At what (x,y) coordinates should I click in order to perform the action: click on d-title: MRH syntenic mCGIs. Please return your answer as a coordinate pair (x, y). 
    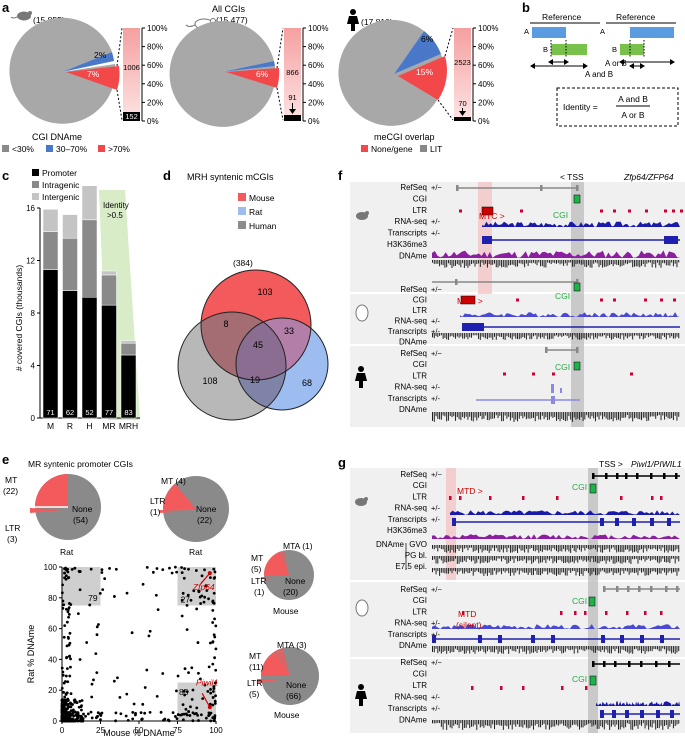
    Looking at the image, I should click on (230, 177).